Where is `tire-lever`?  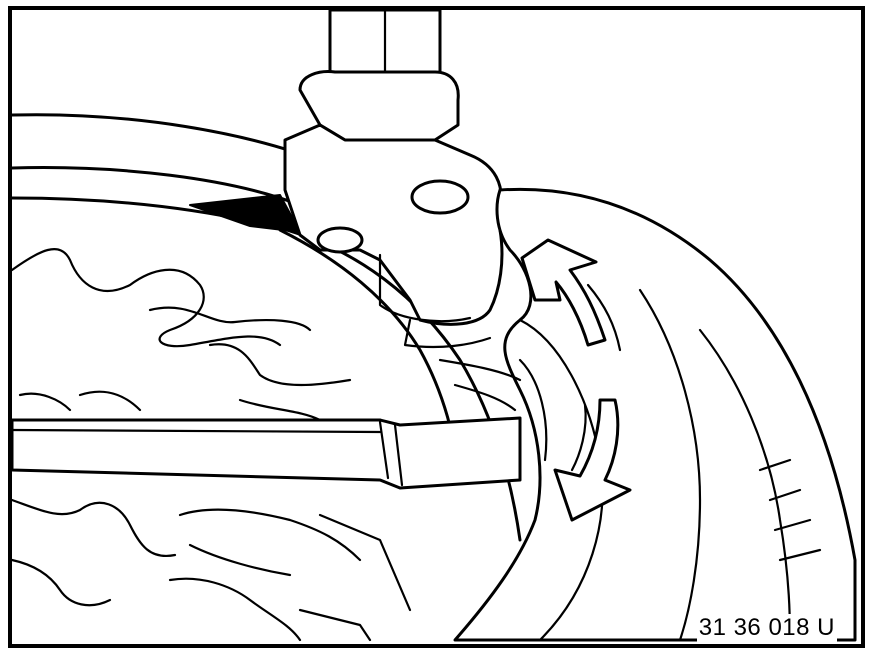 tire-lever is located at coordinates (266, 453).